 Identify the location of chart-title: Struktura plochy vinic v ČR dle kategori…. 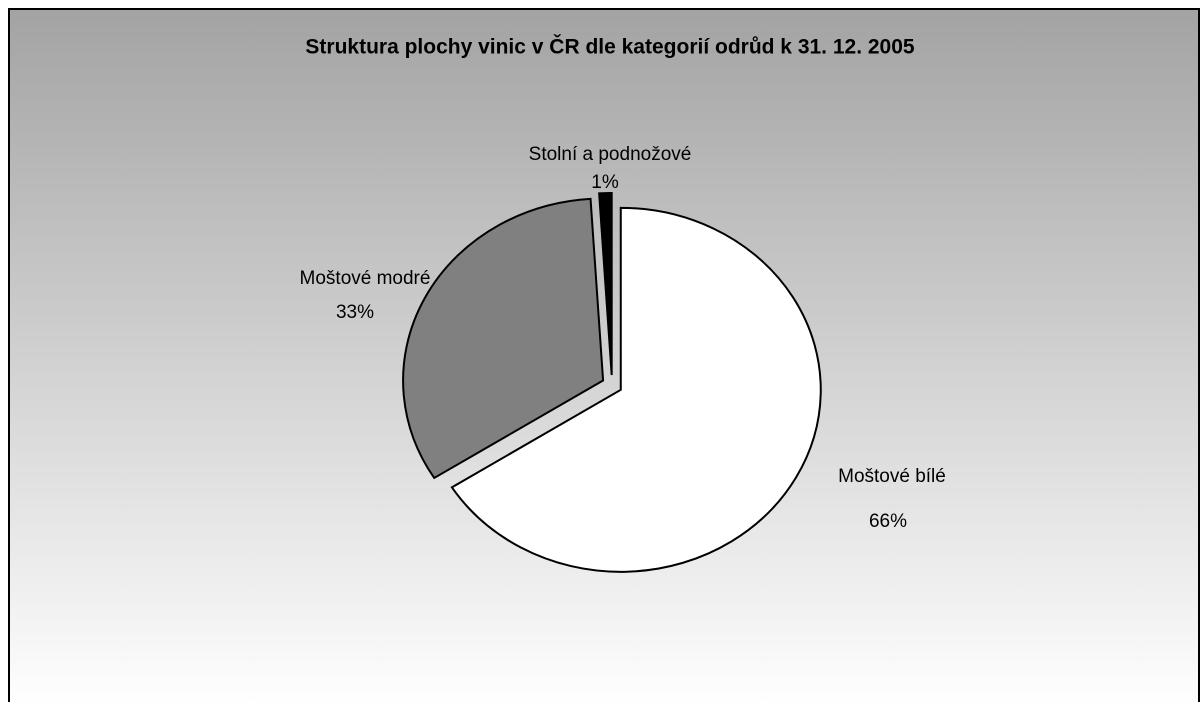
(610, 47).